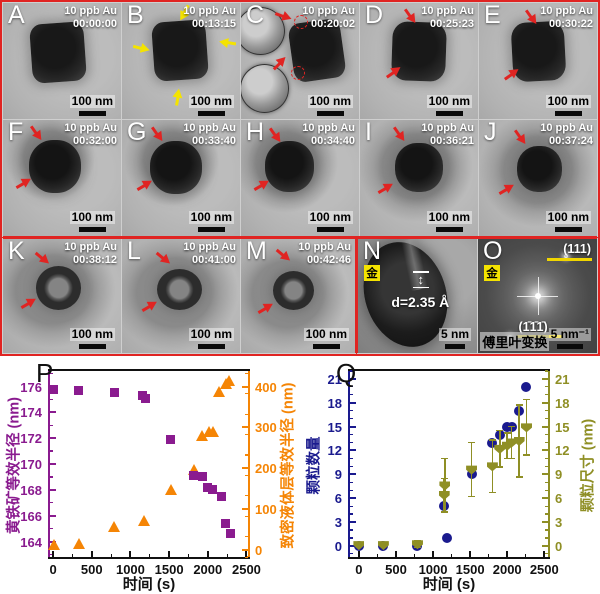 The height and width of the screenshot is (594, 600). I want to click on tick-label-left: 3, so click(338, 523).